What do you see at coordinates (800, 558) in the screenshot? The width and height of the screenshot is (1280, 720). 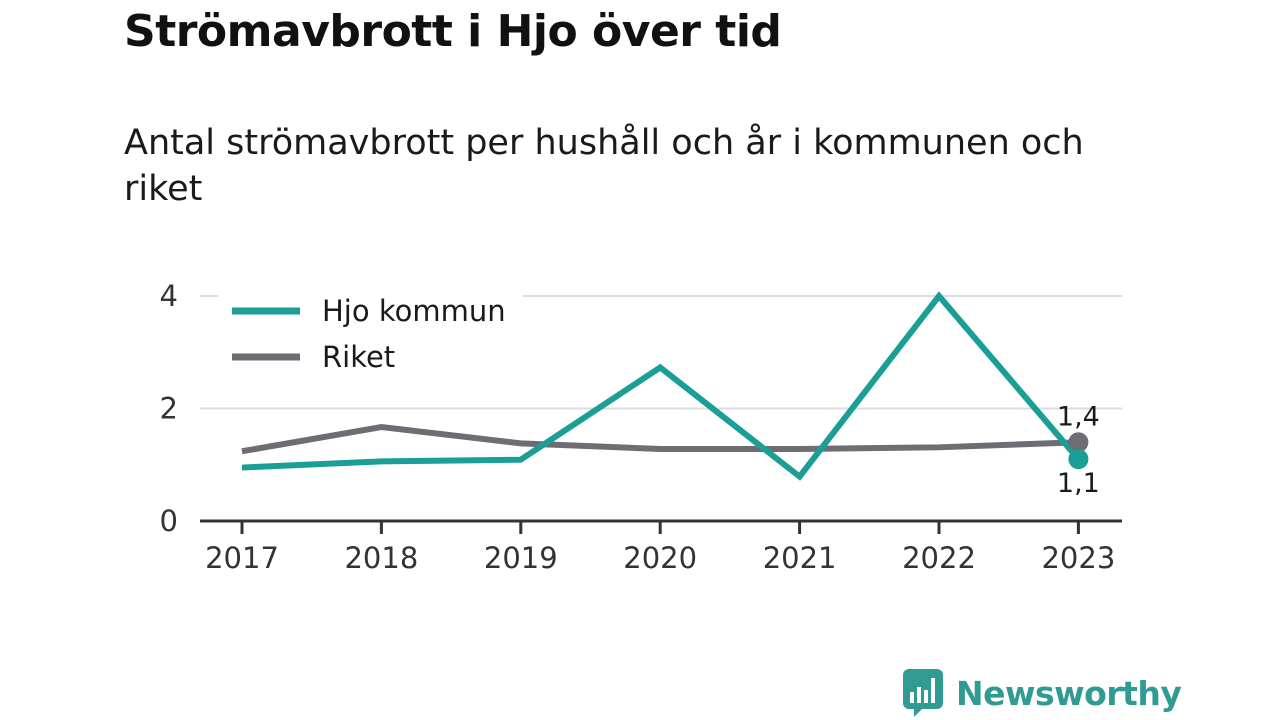 I see `x-tick-label: 2021` at bounding box center [800, 558].